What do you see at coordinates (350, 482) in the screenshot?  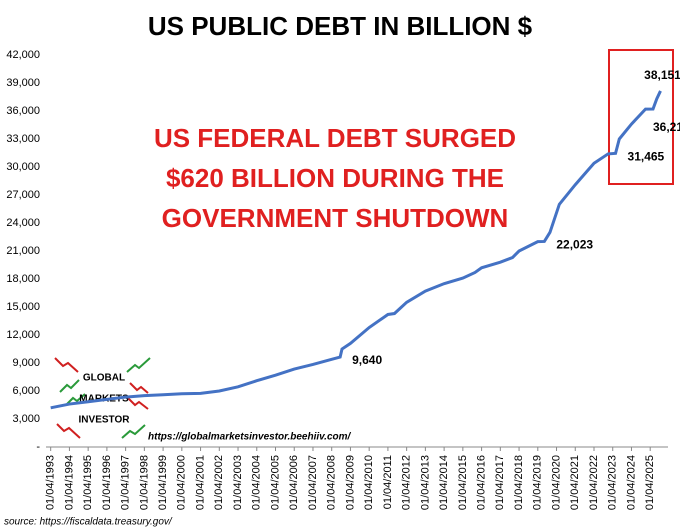 I see `x-tick-label: 01/04/2009` at bounding box center [350, 482].